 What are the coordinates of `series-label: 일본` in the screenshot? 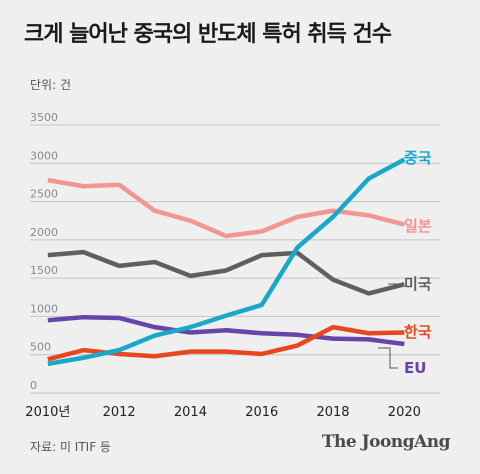 It's located at (418, 226).